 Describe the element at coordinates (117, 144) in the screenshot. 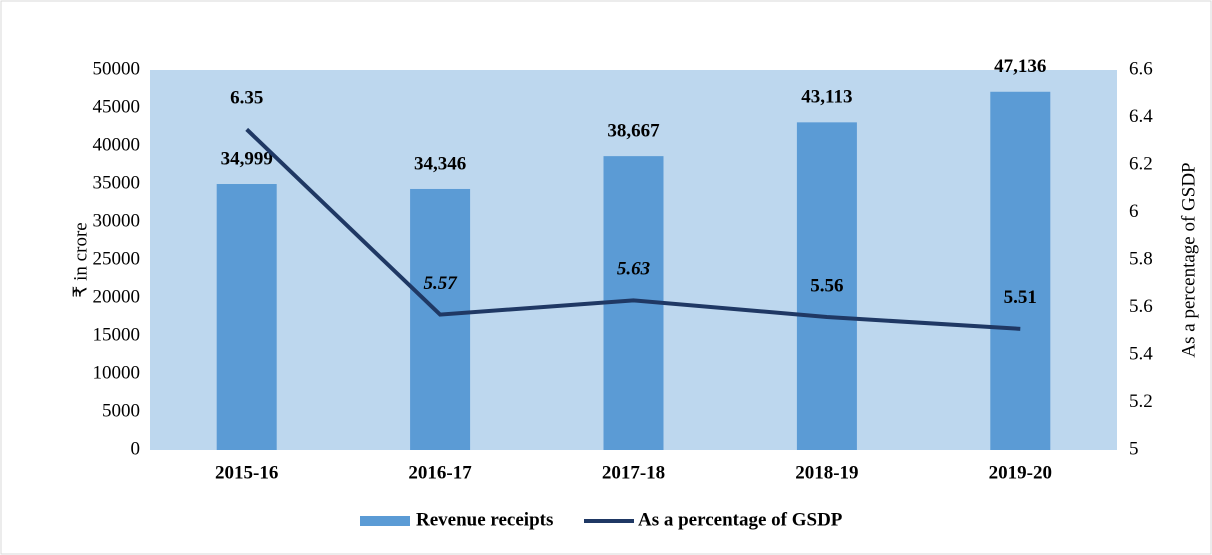

I see `y-tick-label: 40000` at that location.